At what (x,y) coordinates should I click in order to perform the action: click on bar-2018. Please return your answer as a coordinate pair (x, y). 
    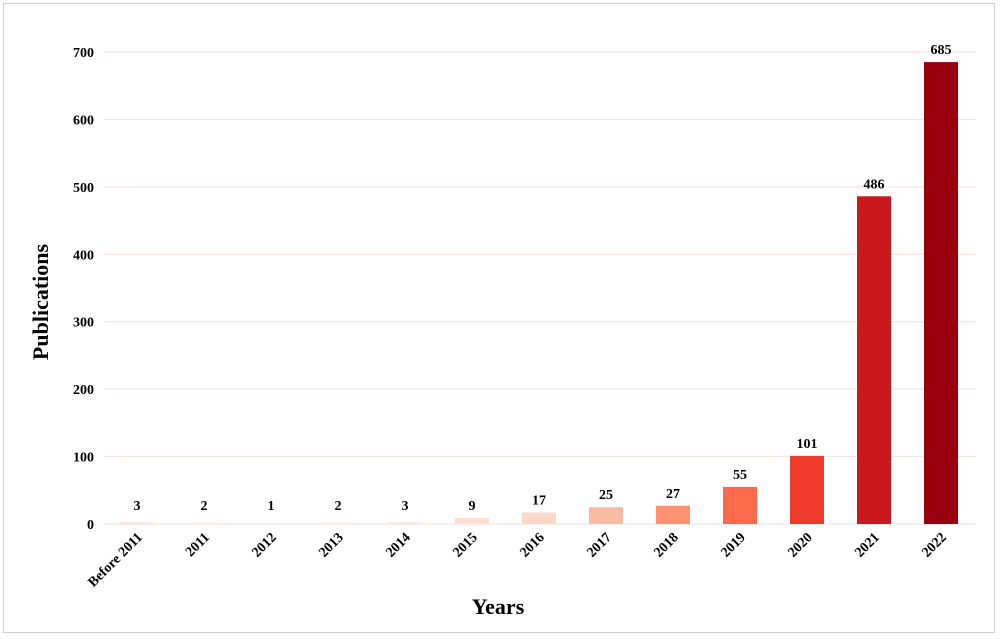
    Looking at the image, I should click on (673, 514).